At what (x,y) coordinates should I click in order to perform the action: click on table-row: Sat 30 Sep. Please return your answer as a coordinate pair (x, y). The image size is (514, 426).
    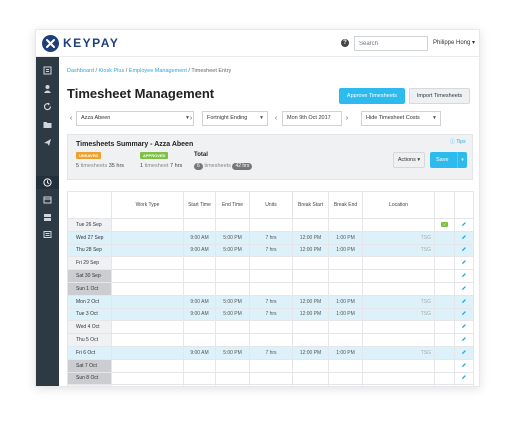
    Looking at the image, I should click on (270, 276).